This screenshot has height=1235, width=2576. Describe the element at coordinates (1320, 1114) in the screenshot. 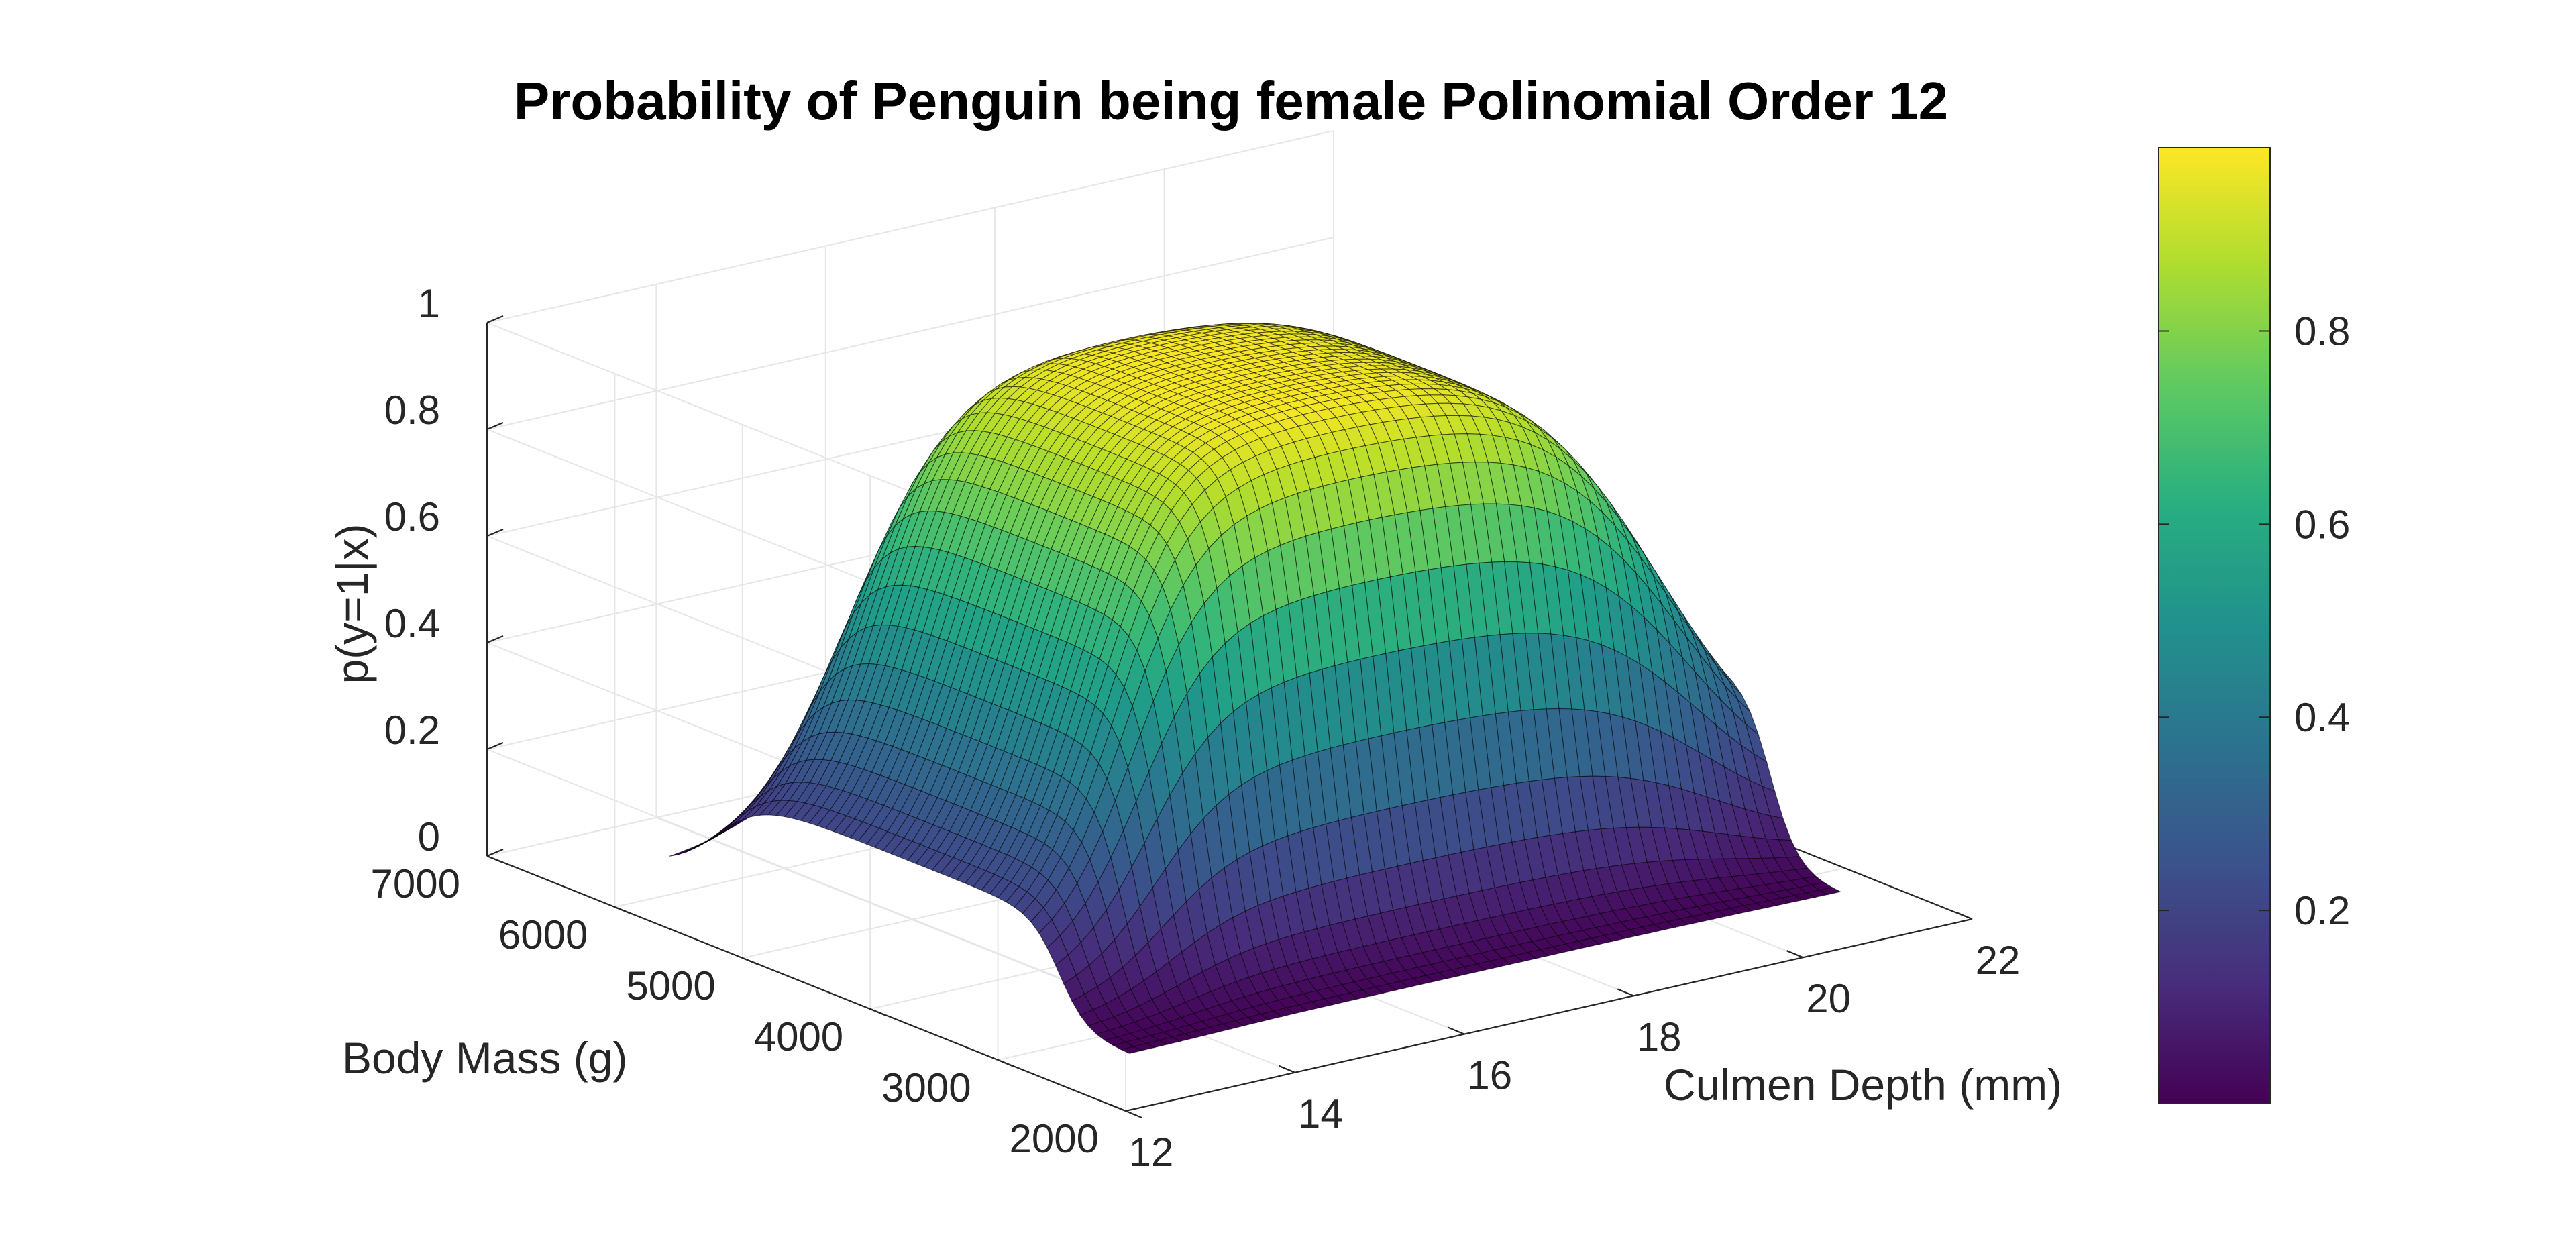

I see `x-tick-label: 14` at that location.